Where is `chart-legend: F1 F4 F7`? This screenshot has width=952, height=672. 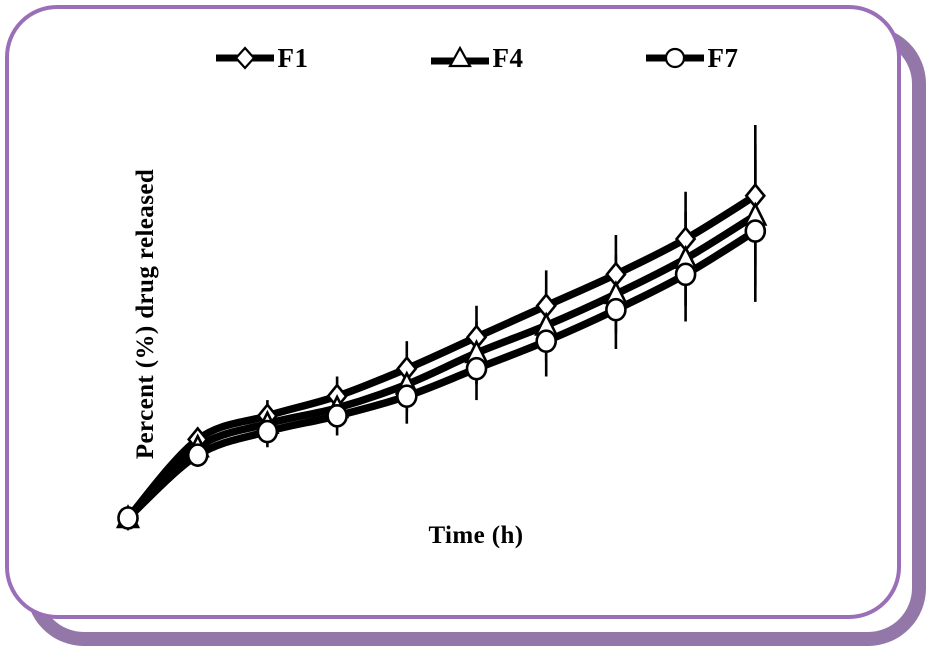 chart-legend: F1 F4 F7 is located at coordinates (476, 58).